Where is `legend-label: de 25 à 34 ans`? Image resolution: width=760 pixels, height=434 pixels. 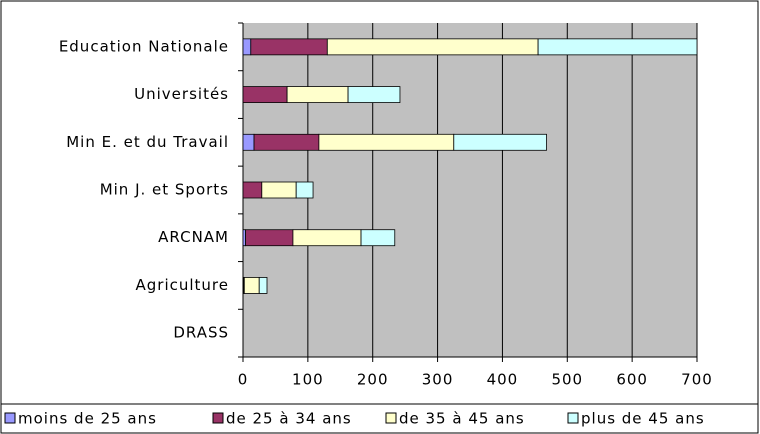 legend-label: de 25 à 34 ans is located at coordinates (289, 419).